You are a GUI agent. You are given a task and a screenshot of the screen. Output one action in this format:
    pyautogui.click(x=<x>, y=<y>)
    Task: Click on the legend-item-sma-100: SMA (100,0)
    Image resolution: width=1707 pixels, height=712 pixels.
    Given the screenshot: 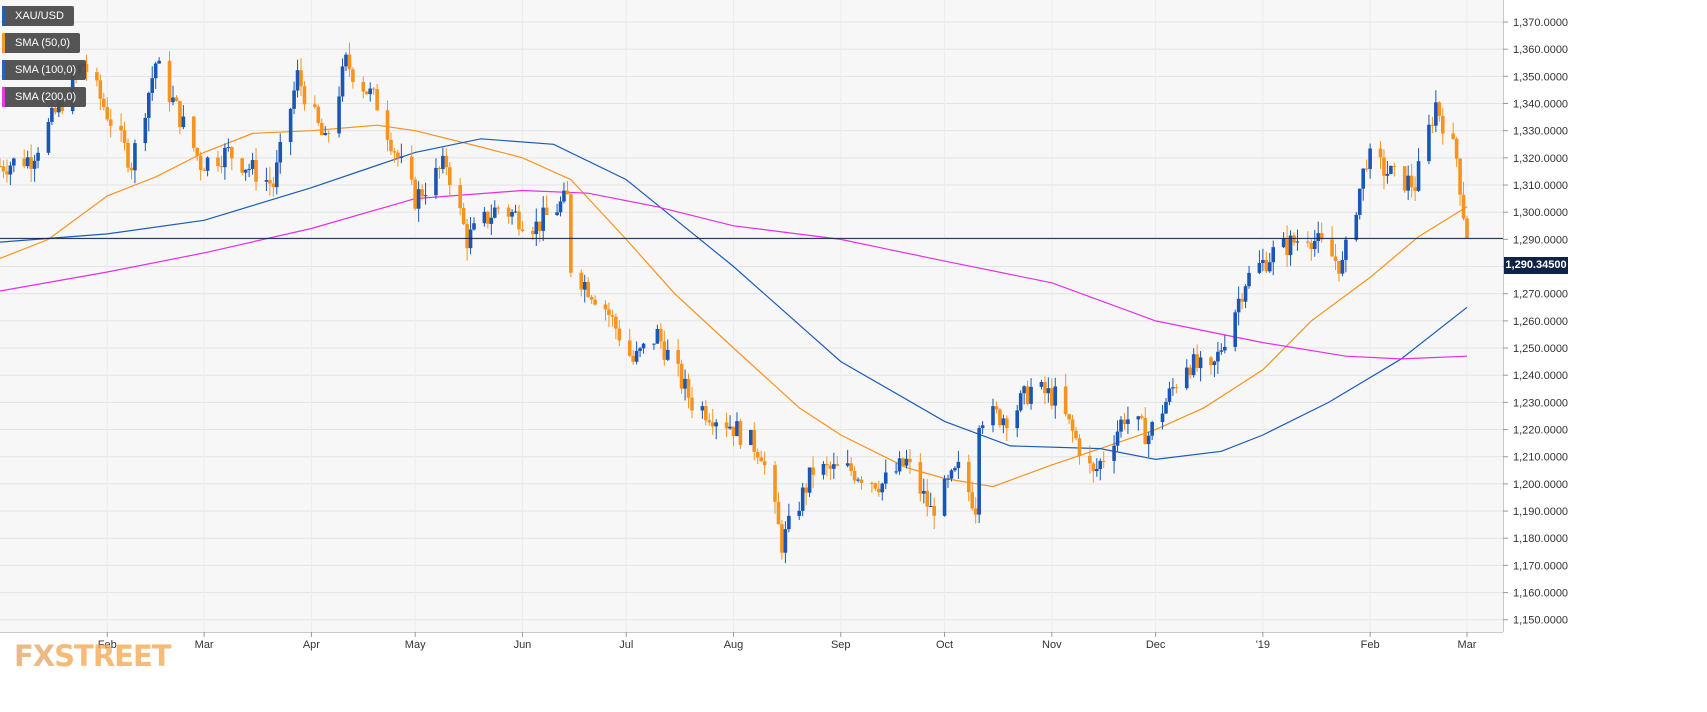 What is the action you would take?
    pyautogui.click(x=44, y=70)
    